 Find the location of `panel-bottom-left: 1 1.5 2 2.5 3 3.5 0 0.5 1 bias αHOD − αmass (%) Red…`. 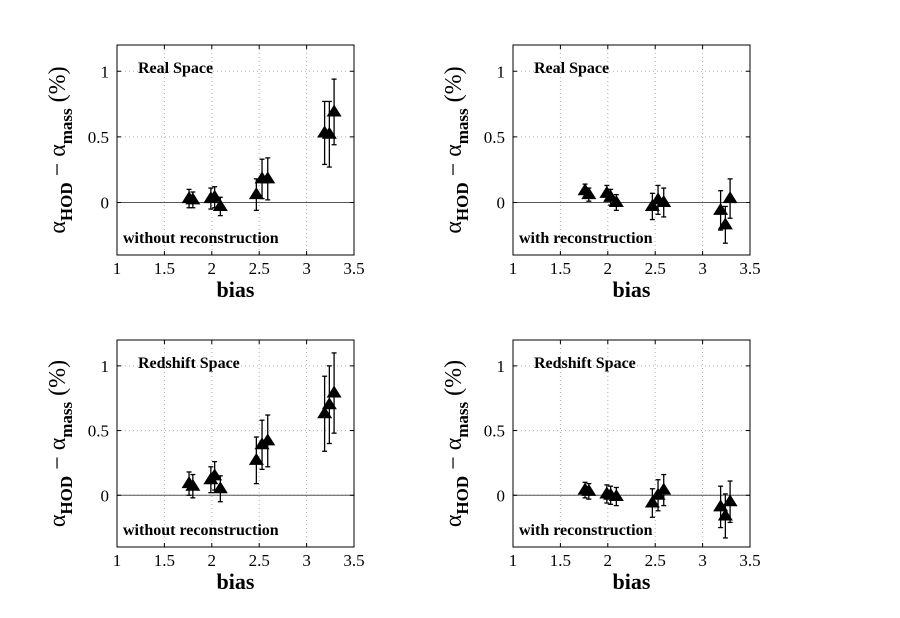

panel-bottom-left: 1 1.5 2 2.5 3 3.5 0 0.5 1 bias αHOD − αmass (%) Red… is located at coordinates (205, 466).